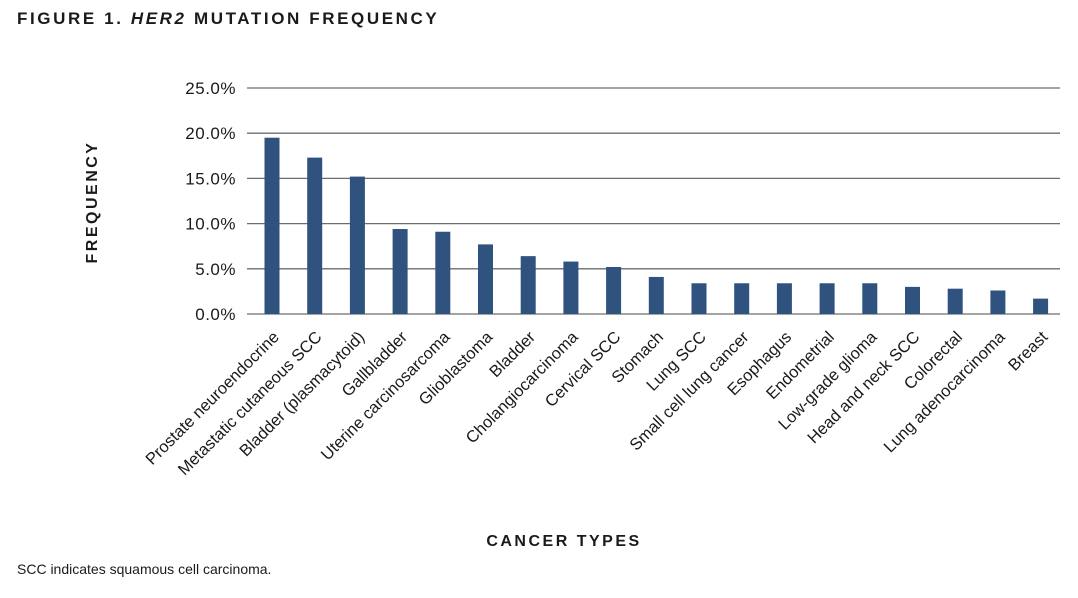  Describe the element at coordinates (70, 18) in the screenshot. I see `figure-label: FIGURE 1.` at that location.